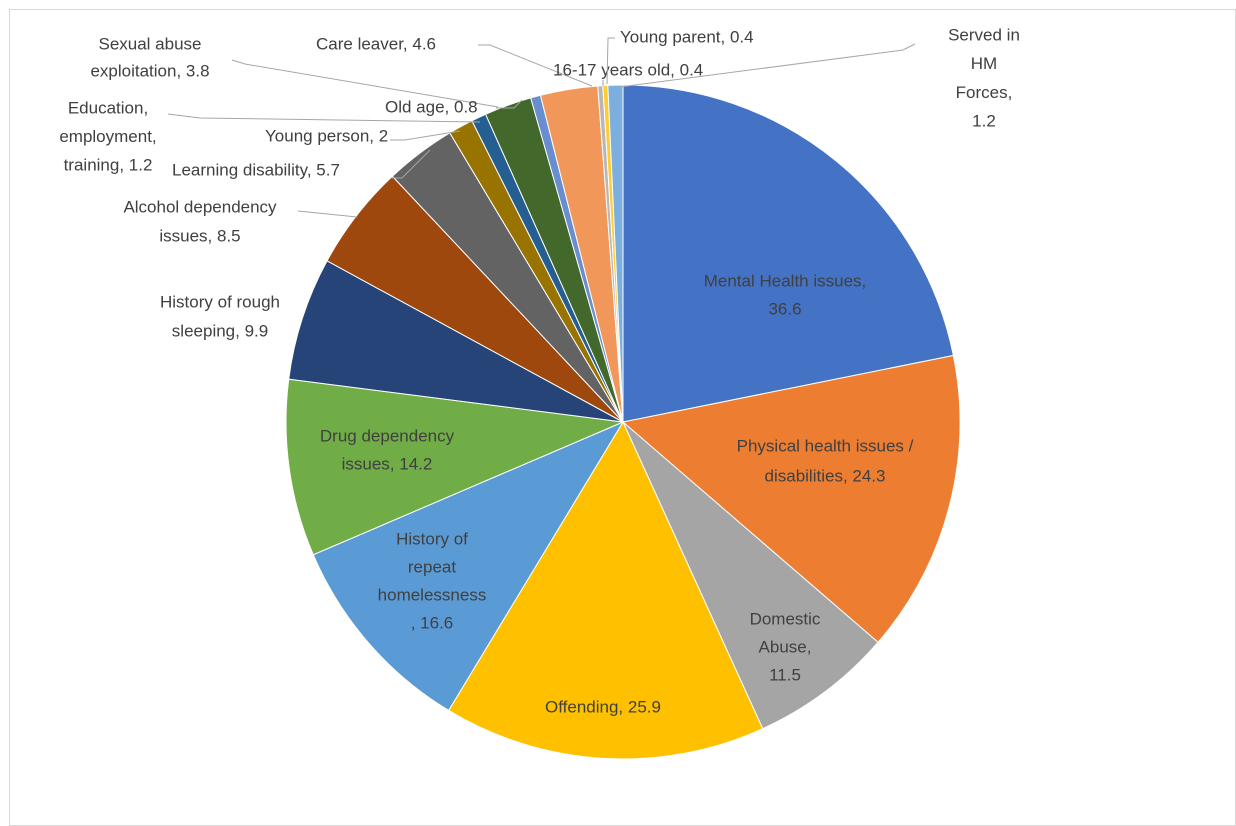 This screenshot has height=826, width=1236. What do you see at coordinates (984, 92) in the screenshot?
I see `data-label: Forces,` at bounding box center [984, 92].